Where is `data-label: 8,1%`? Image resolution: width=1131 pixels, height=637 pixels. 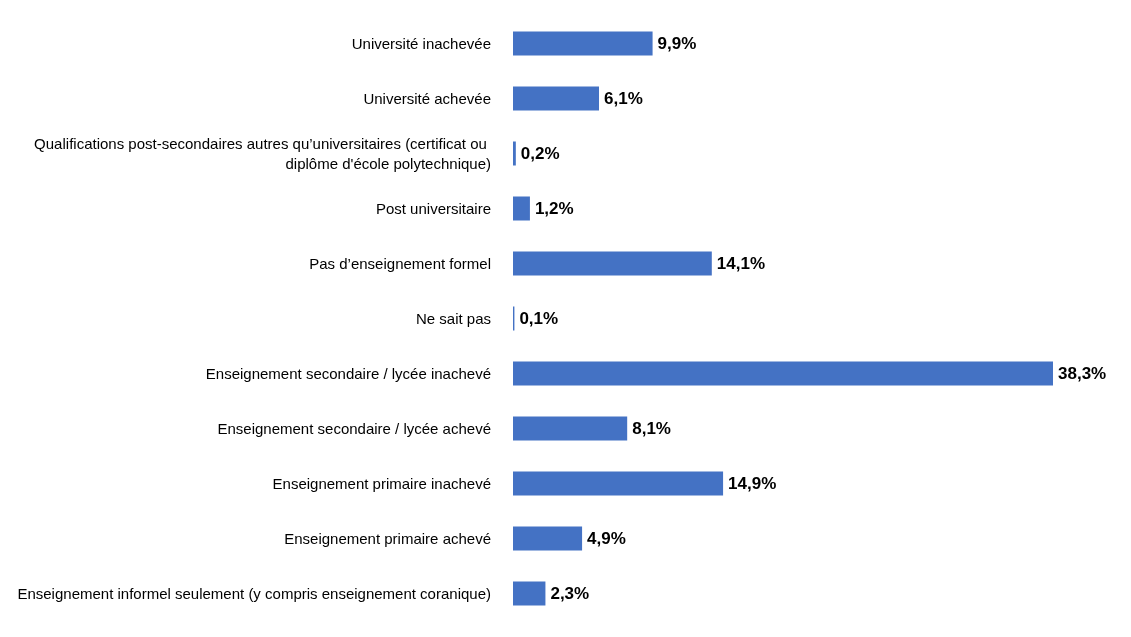
data-label: 8,1% is located at coordinates (651, 428).